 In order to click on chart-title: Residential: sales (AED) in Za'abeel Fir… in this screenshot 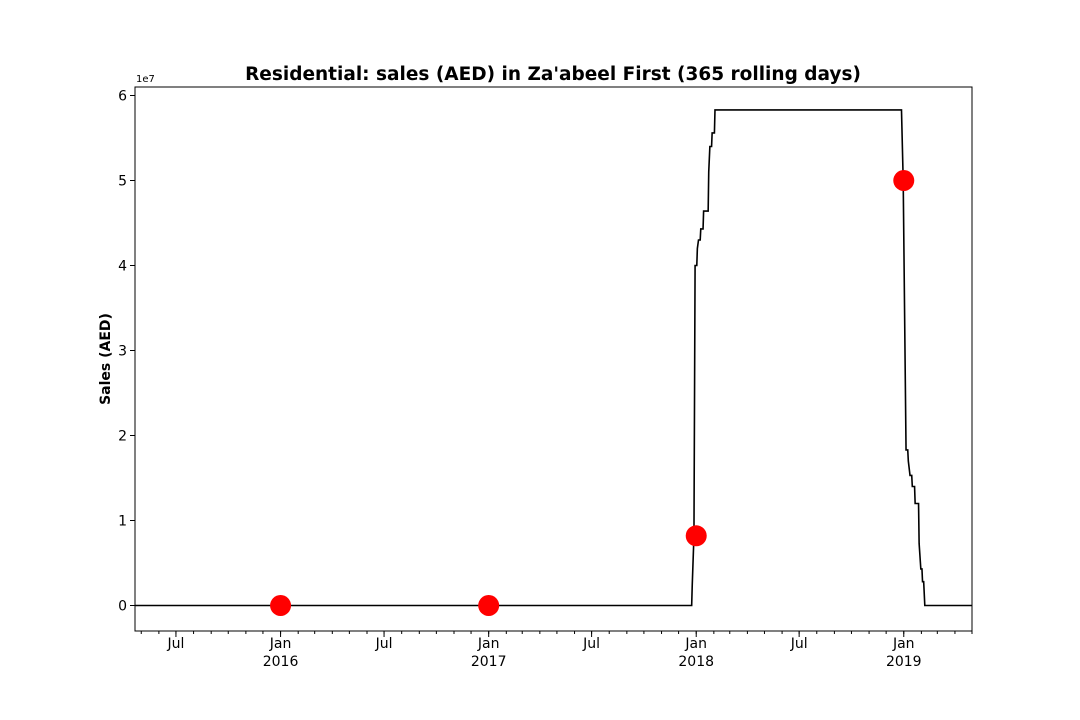, I will do `click(553, 74)`.